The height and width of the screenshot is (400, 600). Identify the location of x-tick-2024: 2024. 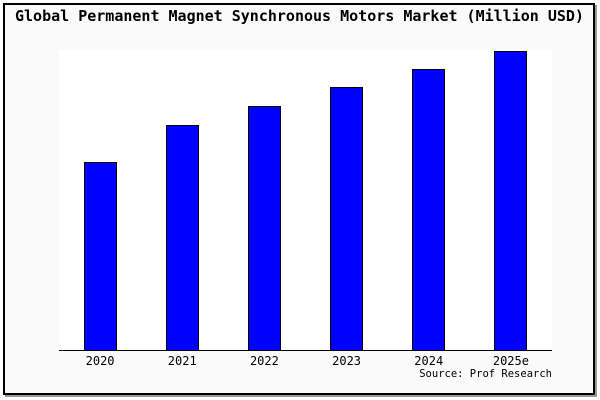
(429, 361).